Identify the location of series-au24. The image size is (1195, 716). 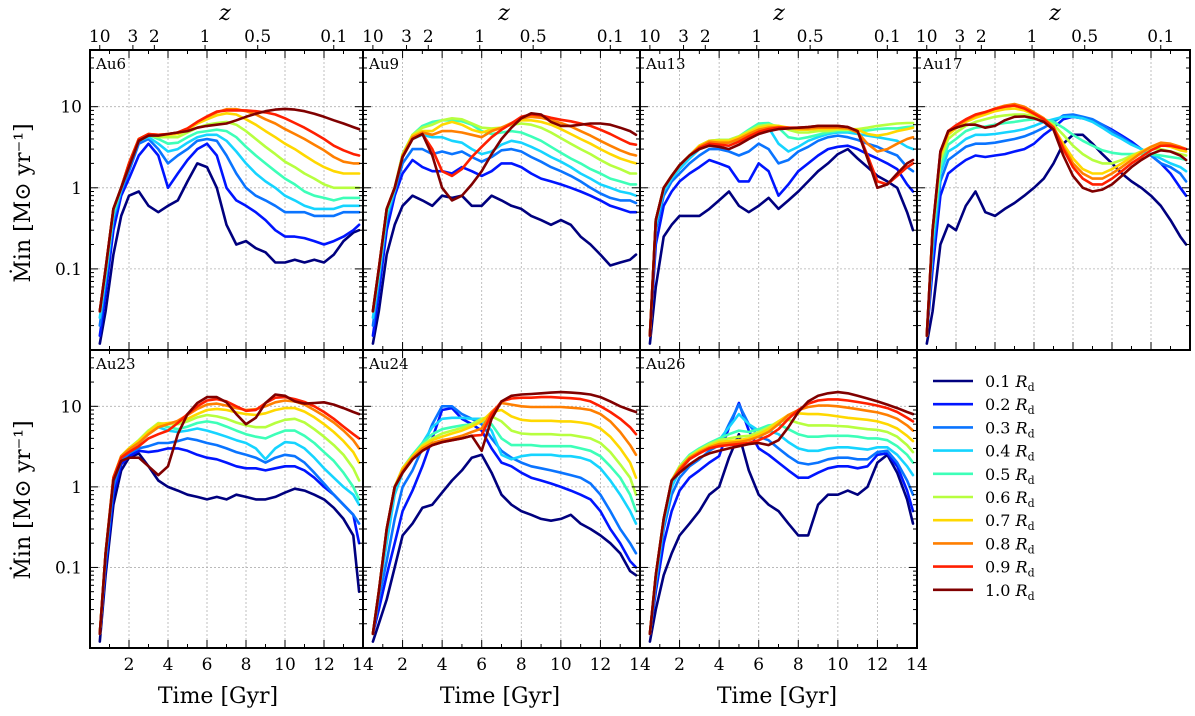
(504, 516).